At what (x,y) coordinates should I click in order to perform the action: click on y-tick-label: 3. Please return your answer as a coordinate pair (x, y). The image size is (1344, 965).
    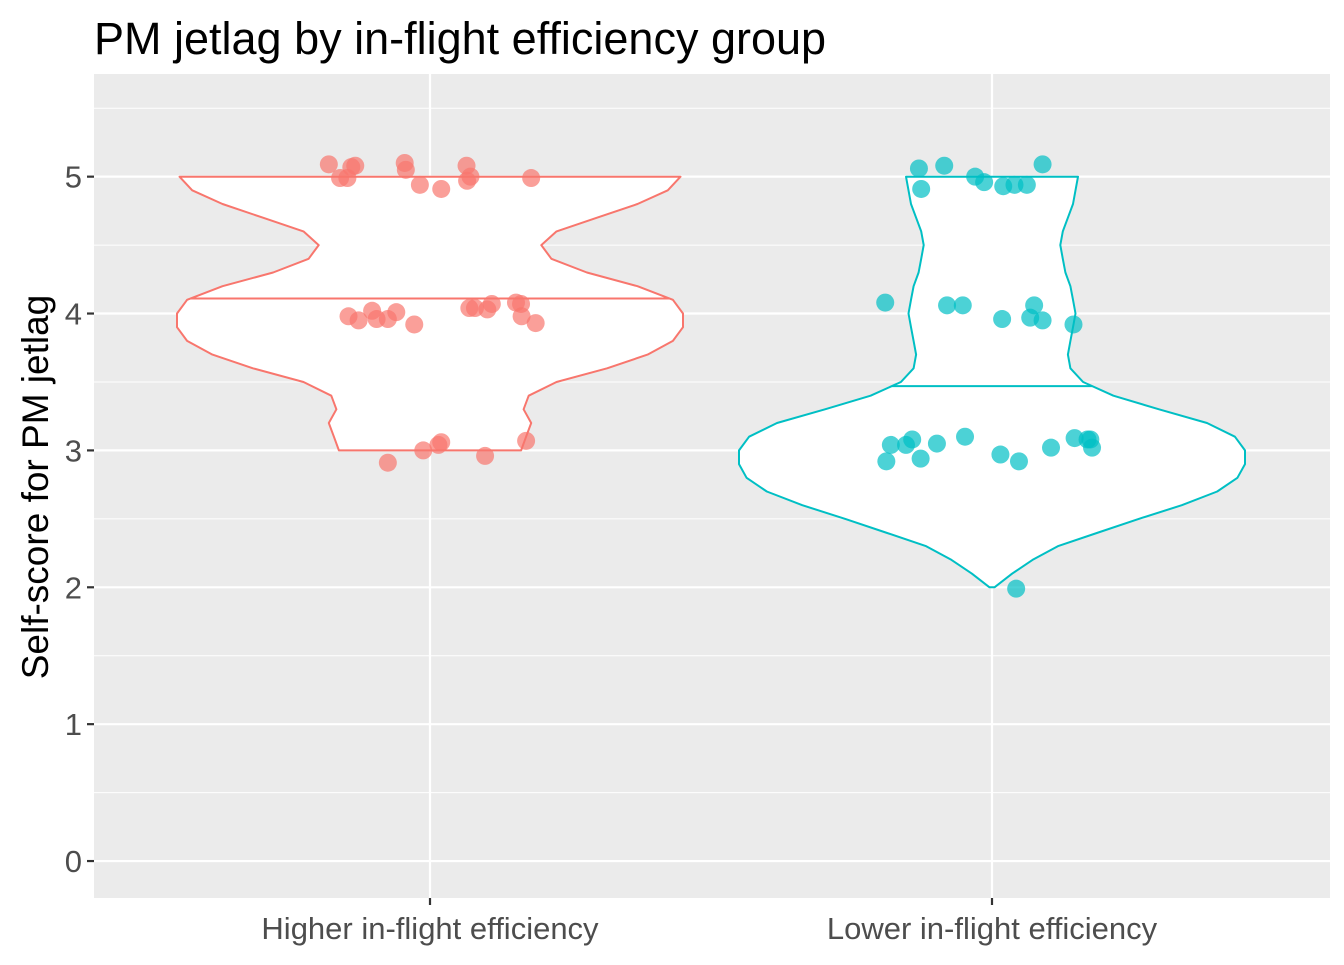
    Looking at the image, I should click on (73, 450).